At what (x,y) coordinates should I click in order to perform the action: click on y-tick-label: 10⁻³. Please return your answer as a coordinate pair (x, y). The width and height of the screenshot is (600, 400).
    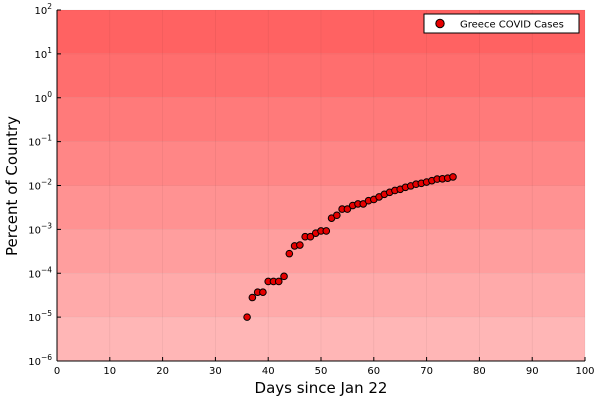
    Looking at the image, I should click on (40, 228).